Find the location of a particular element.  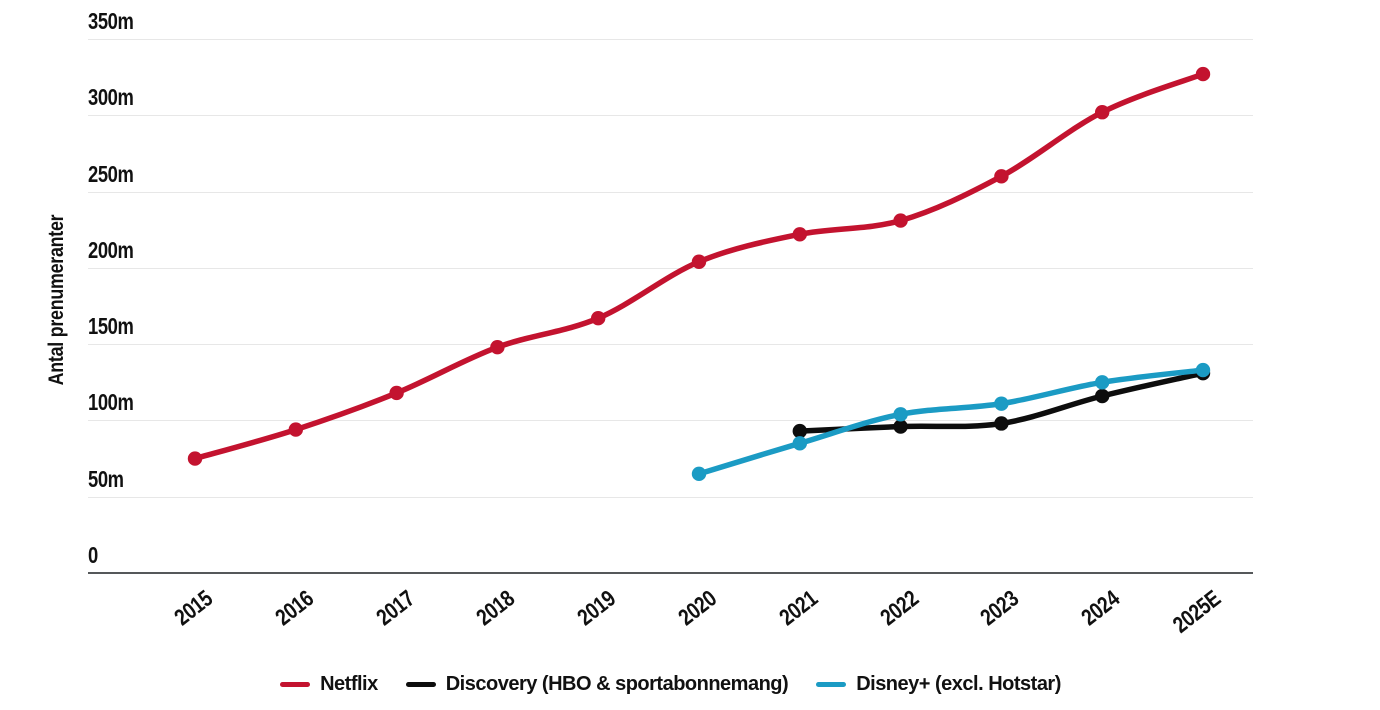

y-tick-label: 100m is located at coordinates (111, 402).